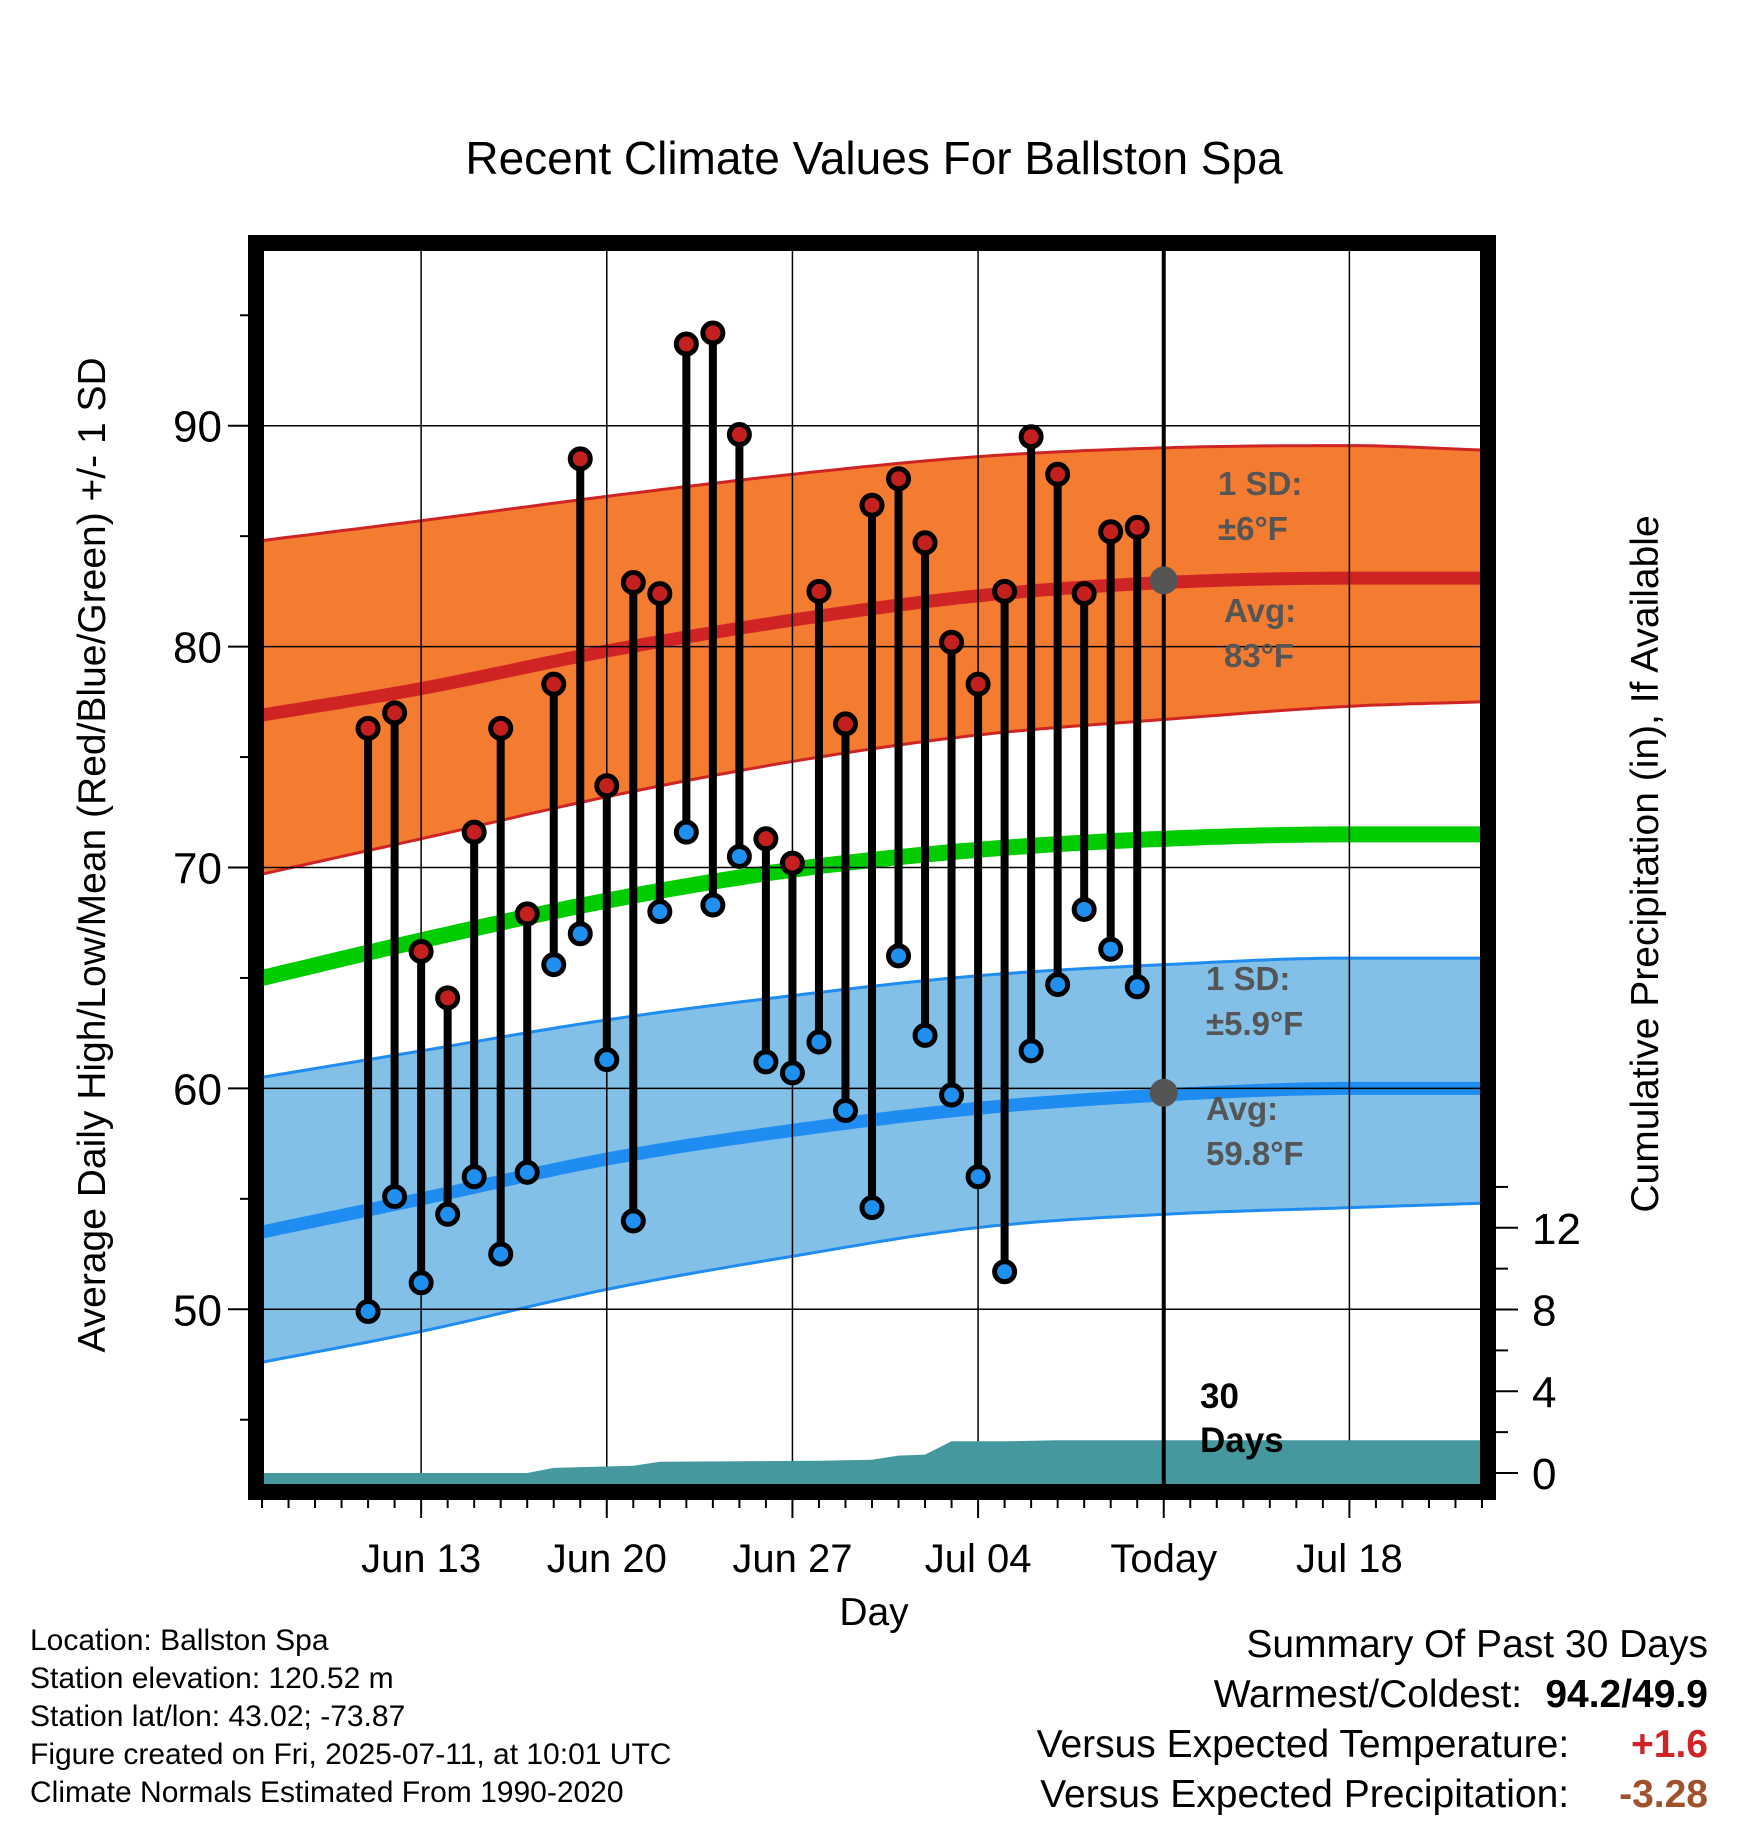 This screenshot has width=1748, height=1828. I want to click on high-avg-annotation: Avg:, so click(1260, 610).